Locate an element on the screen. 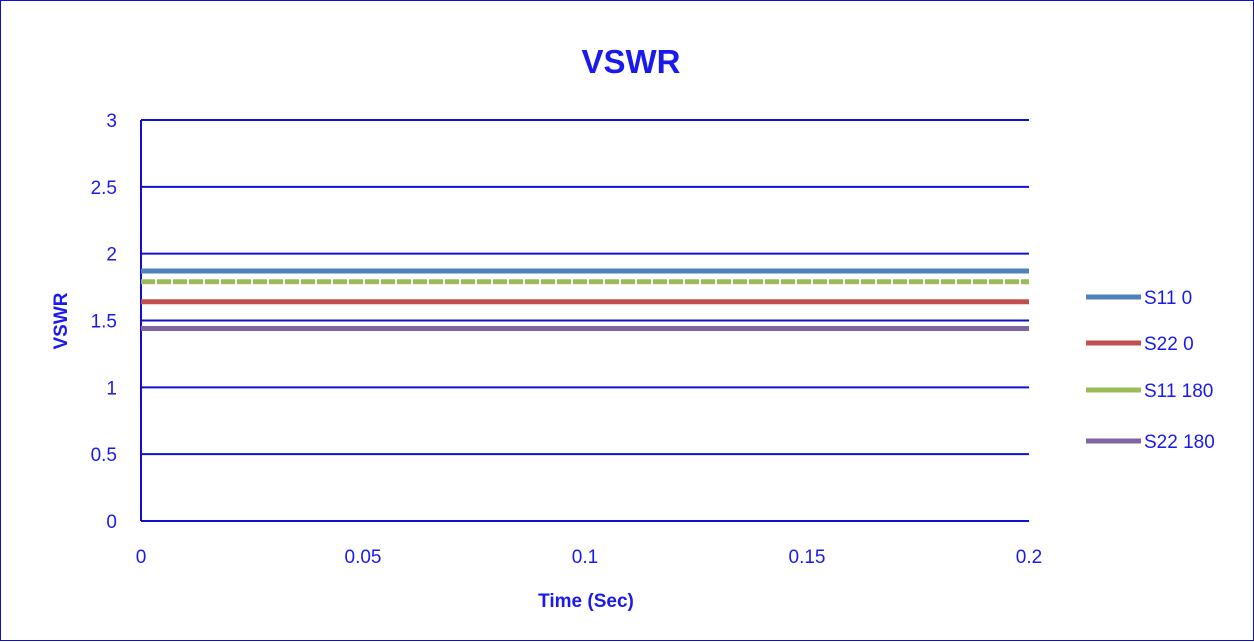 This screenshot has height=642, width=1254. x-tick-label: 0.05 is located at coordinates (363, 557).